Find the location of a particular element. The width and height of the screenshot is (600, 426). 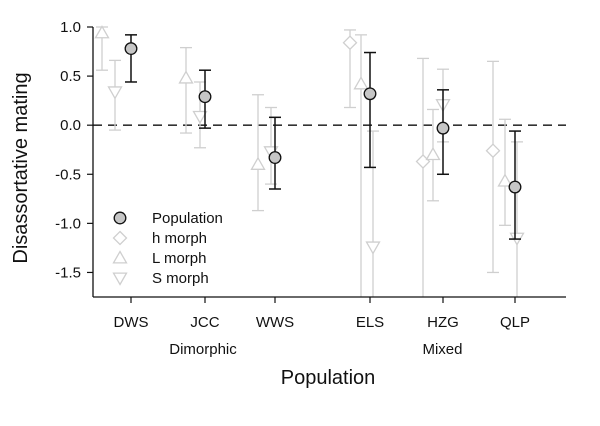

x-tick-label: JCC is located at coordinates (204, 322).